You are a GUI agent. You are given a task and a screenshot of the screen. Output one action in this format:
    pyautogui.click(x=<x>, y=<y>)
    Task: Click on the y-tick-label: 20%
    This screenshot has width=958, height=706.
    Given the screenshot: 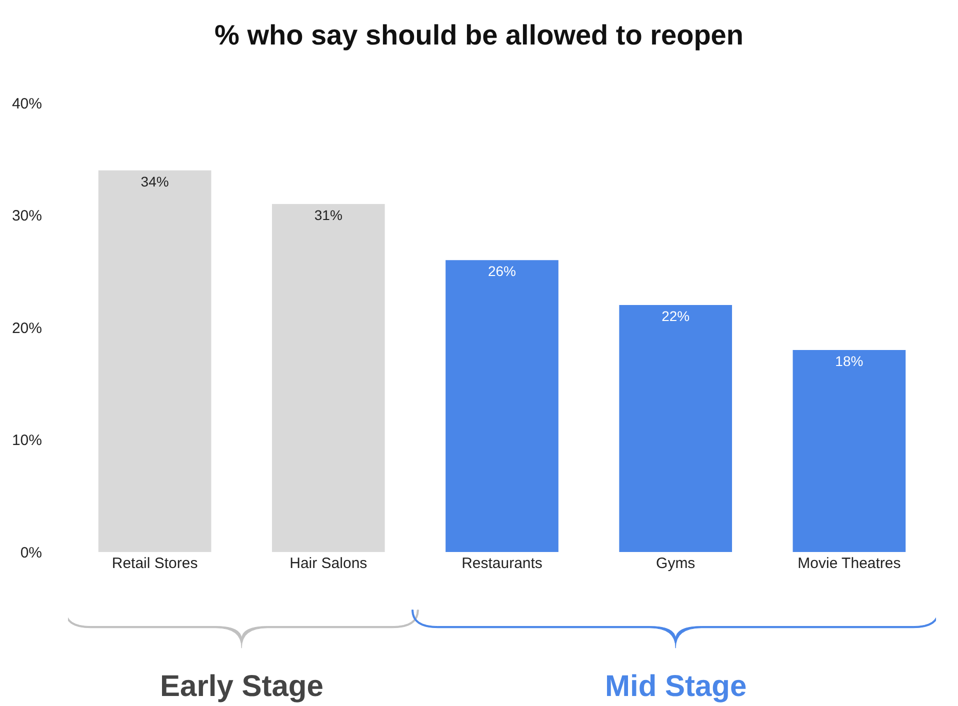 What is the action you would take?
    pyautogui.click(x=27, y=328)
    